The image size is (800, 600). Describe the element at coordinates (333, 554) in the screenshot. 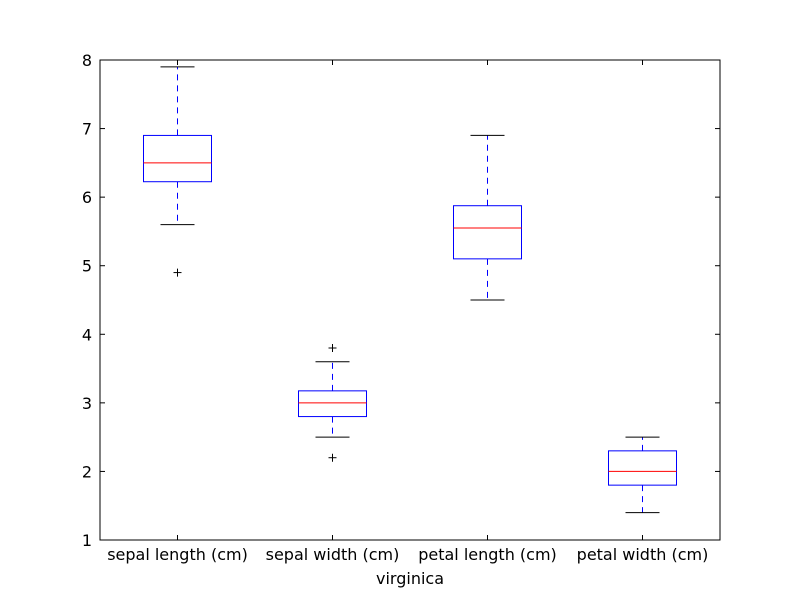

I see `x-tick-label: sepal width (cm)` at that location.